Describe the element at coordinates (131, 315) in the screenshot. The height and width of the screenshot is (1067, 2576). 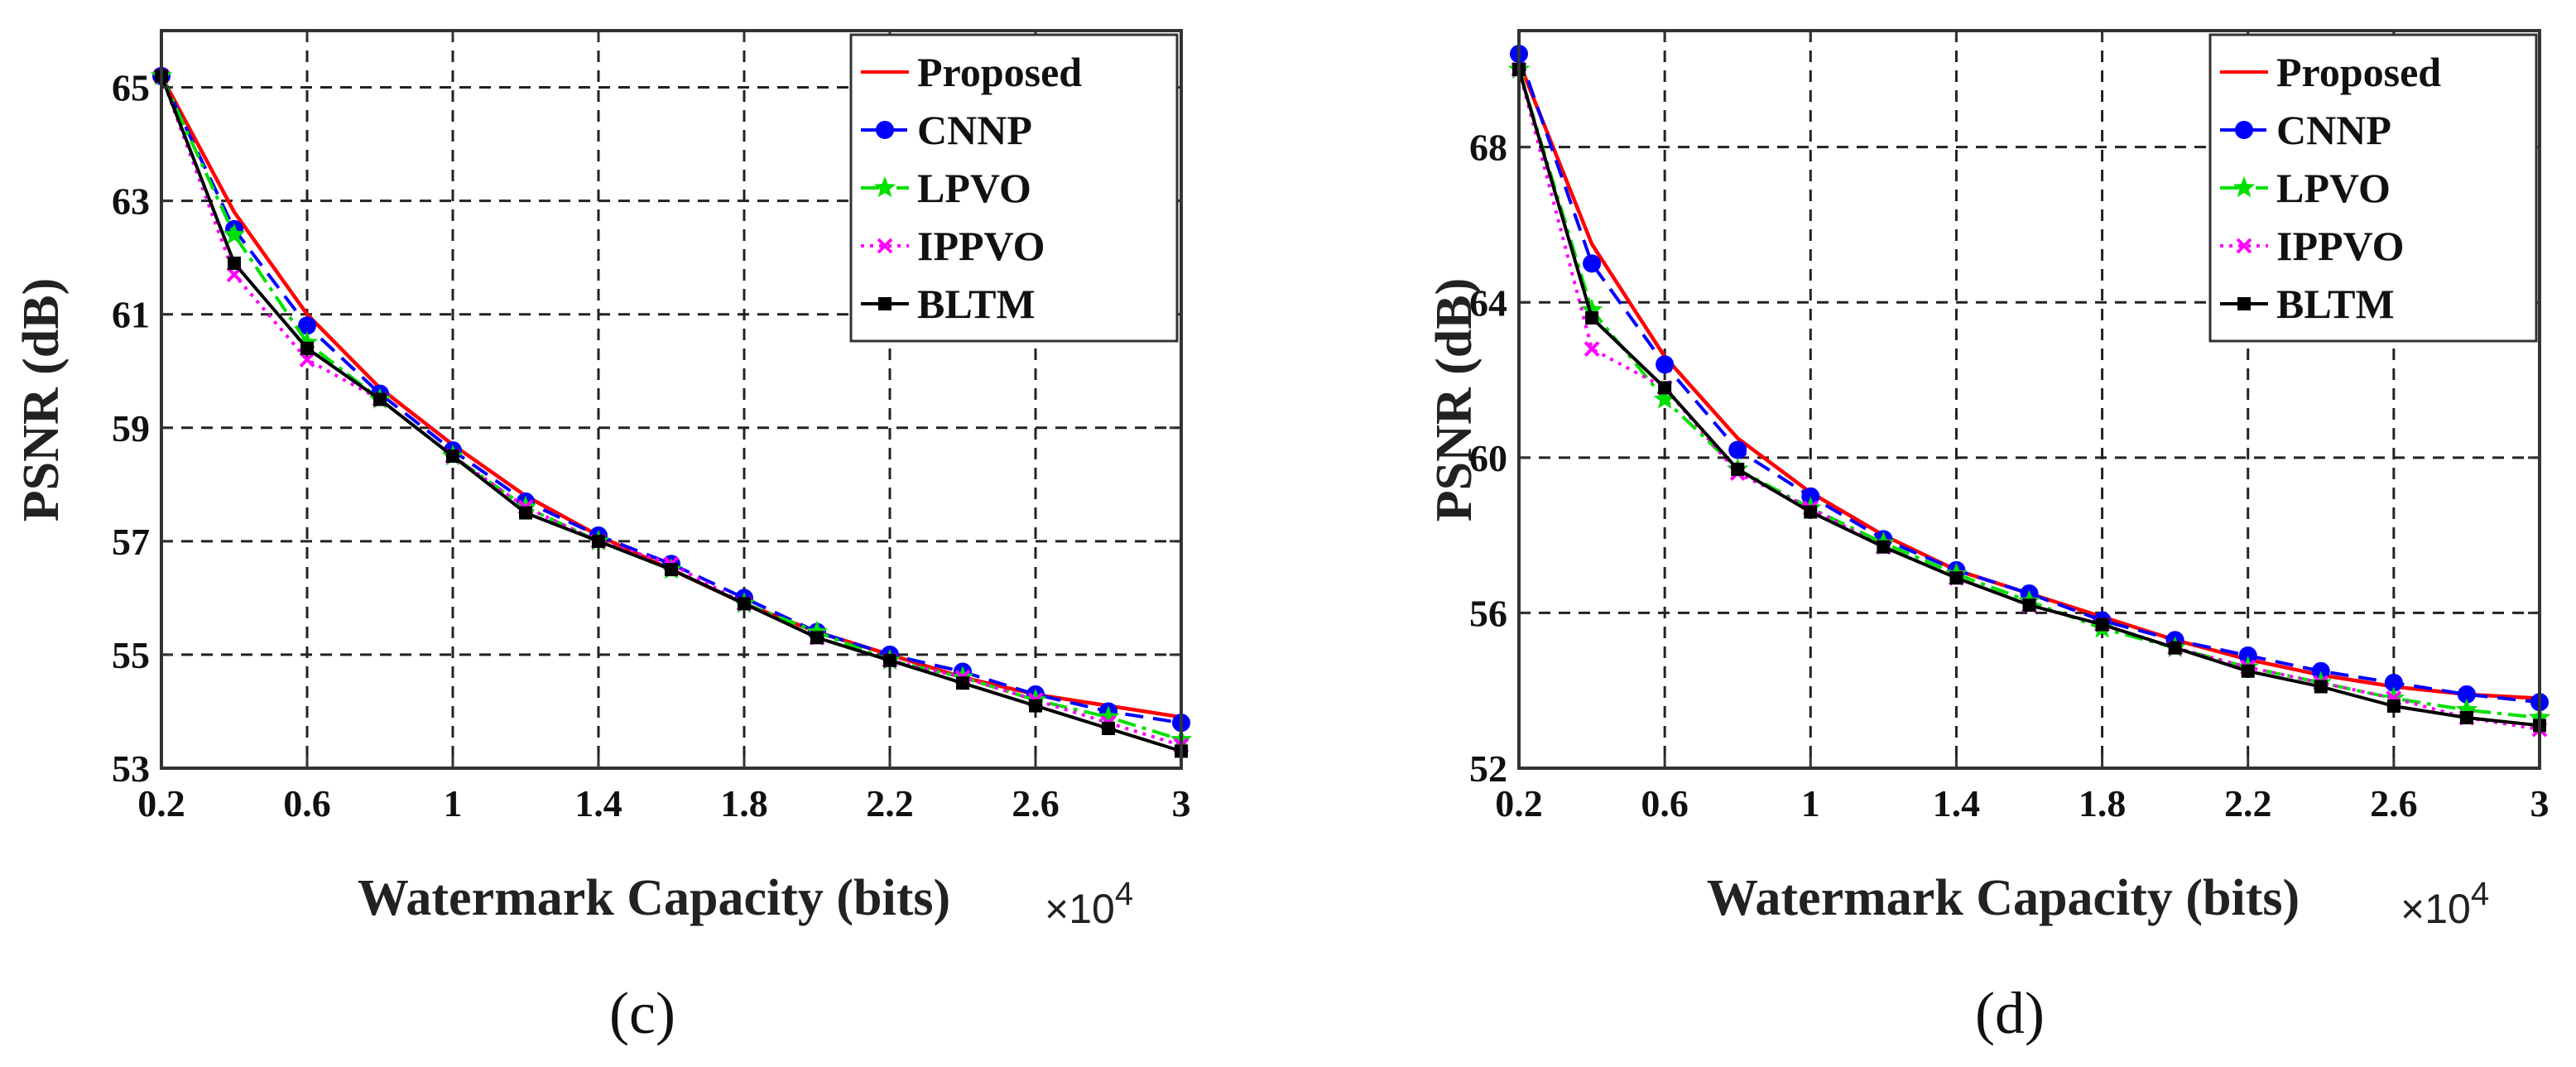
I see `y-tick-label: 61` at that location.